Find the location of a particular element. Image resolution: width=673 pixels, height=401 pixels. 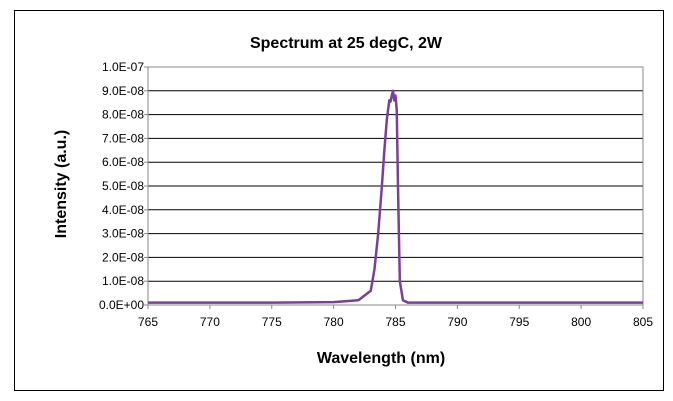

y-tick-label: 6.0E-08 is located at coordinates (123, 162).